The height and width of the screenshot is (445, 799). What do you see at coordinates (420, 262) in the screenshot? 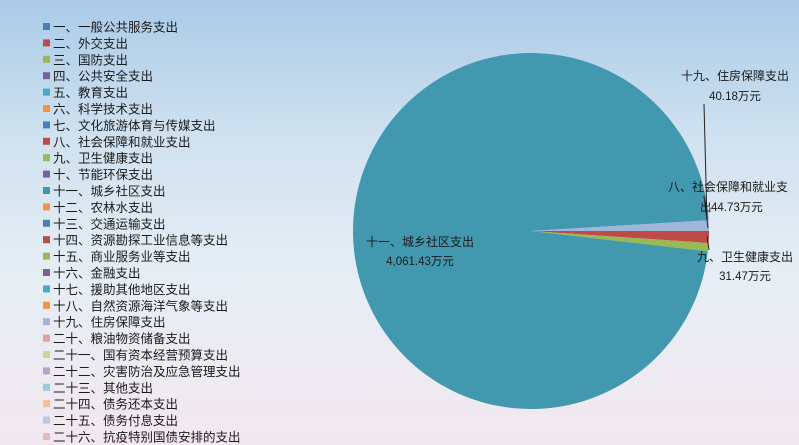
I see `data-label-value-cx: 4,061.43万元` at bounding box center [420, 262].